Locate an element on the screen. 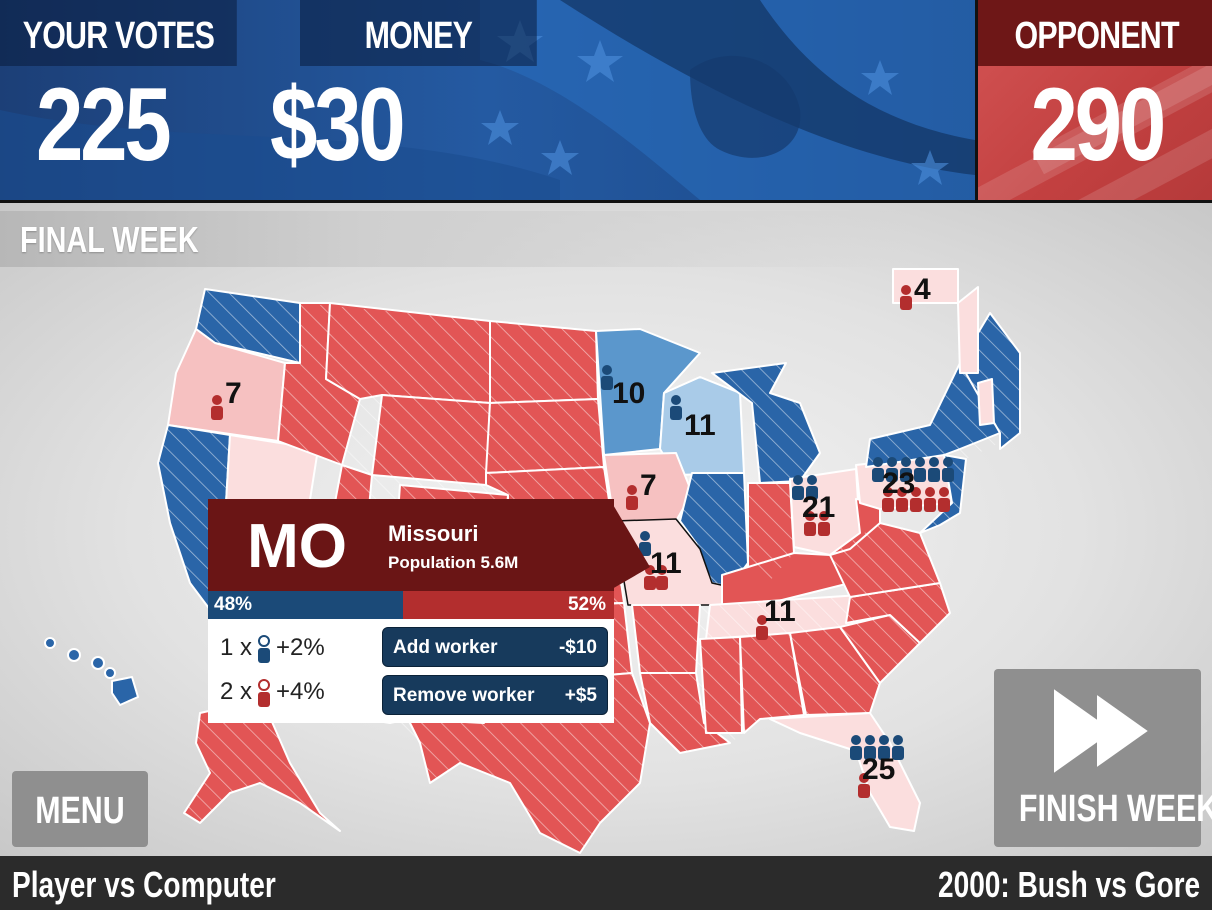  state-label-ak: 4 is located at coordinates (915, 291).